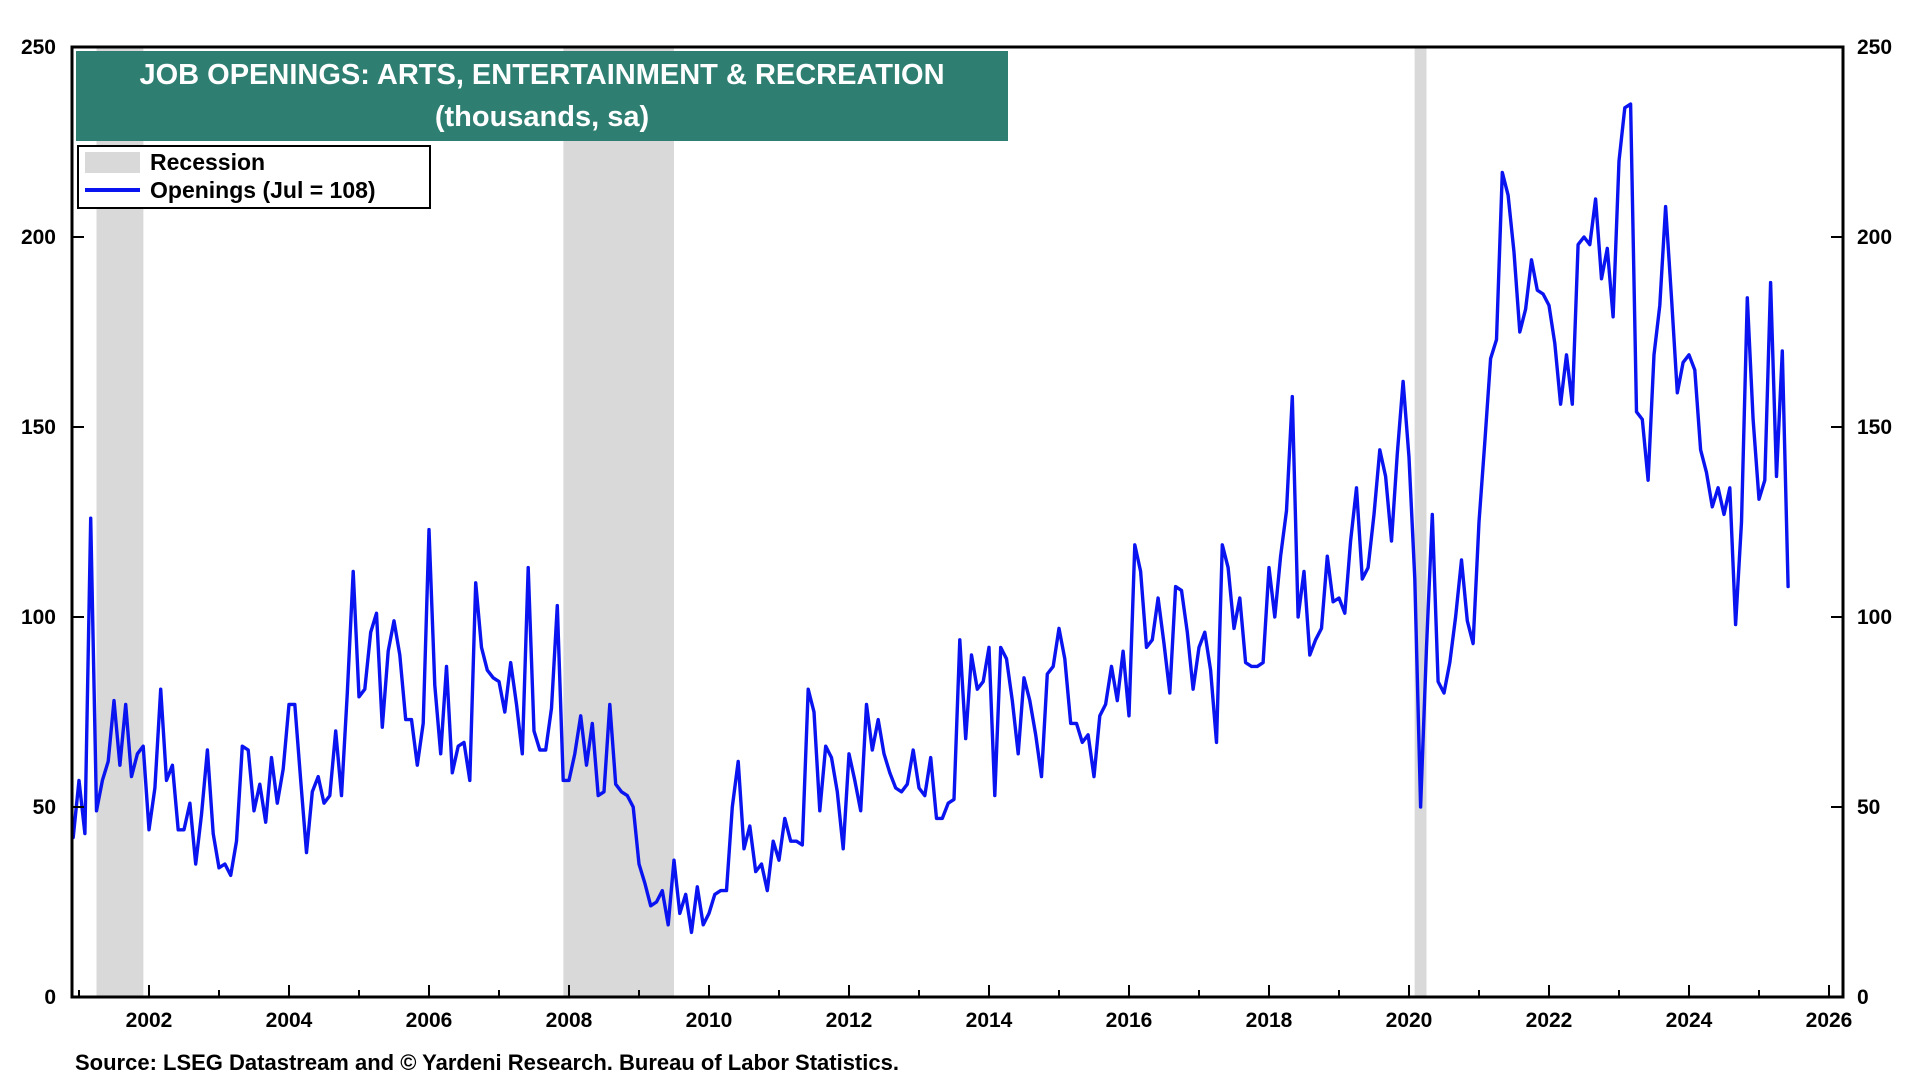 This screenshot has height=1080, width=1920. Describe the element at coordinates (1829, 1020) in the screenshot. I see `x-tick-label: 2026` at that location.